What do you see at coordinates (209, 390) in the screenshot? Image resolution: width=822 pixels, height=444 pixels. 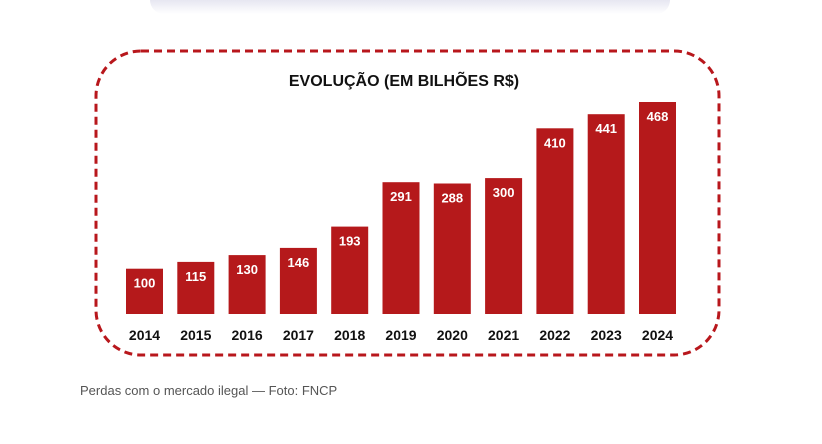 I see `image-caption: Perdas com o mercado ilegal — Foto: FNCP` at bounding box center [209, 390].